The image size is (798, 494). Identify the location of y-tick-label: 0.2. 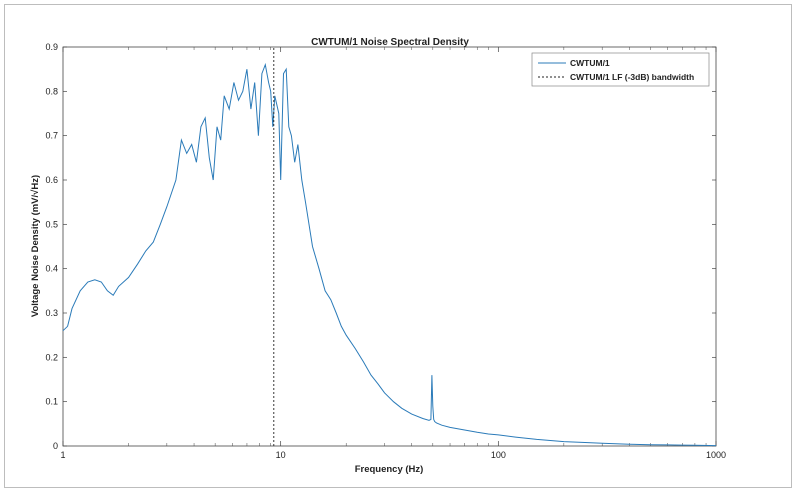
(51, 357).